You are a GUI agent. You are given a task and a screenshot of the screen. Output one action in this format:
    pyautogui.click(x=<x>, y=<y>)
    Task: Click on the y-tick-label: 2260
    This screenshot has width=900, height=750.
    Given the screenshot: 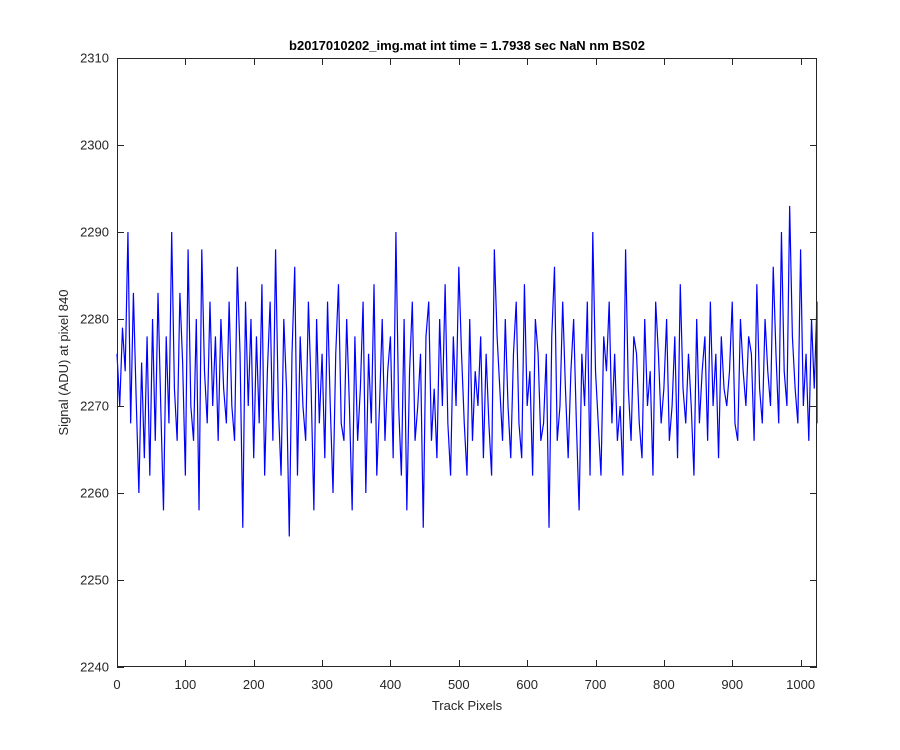 What is the action you would take?
    pyautogui.click(x=94, y=493)
    